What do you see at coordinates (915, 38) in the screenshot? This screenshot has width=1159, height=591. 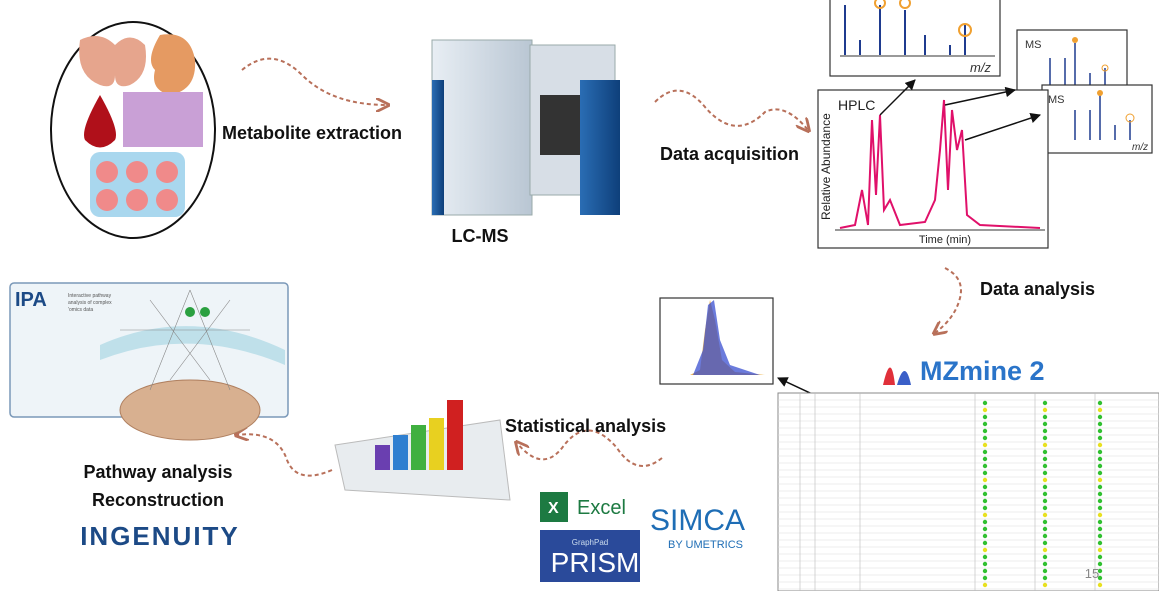 I see `ms-spectrum: m/z` at bounding box center [915, 38].